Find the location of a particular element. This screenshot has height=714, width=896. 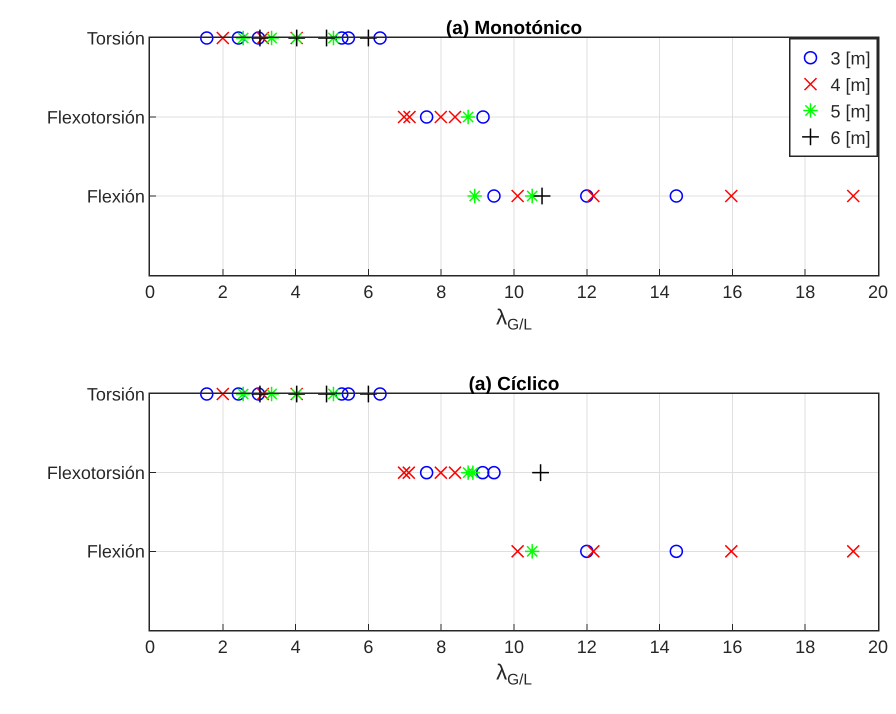

chart-title: (a) Cíclico is located at coordinates (514, 384).